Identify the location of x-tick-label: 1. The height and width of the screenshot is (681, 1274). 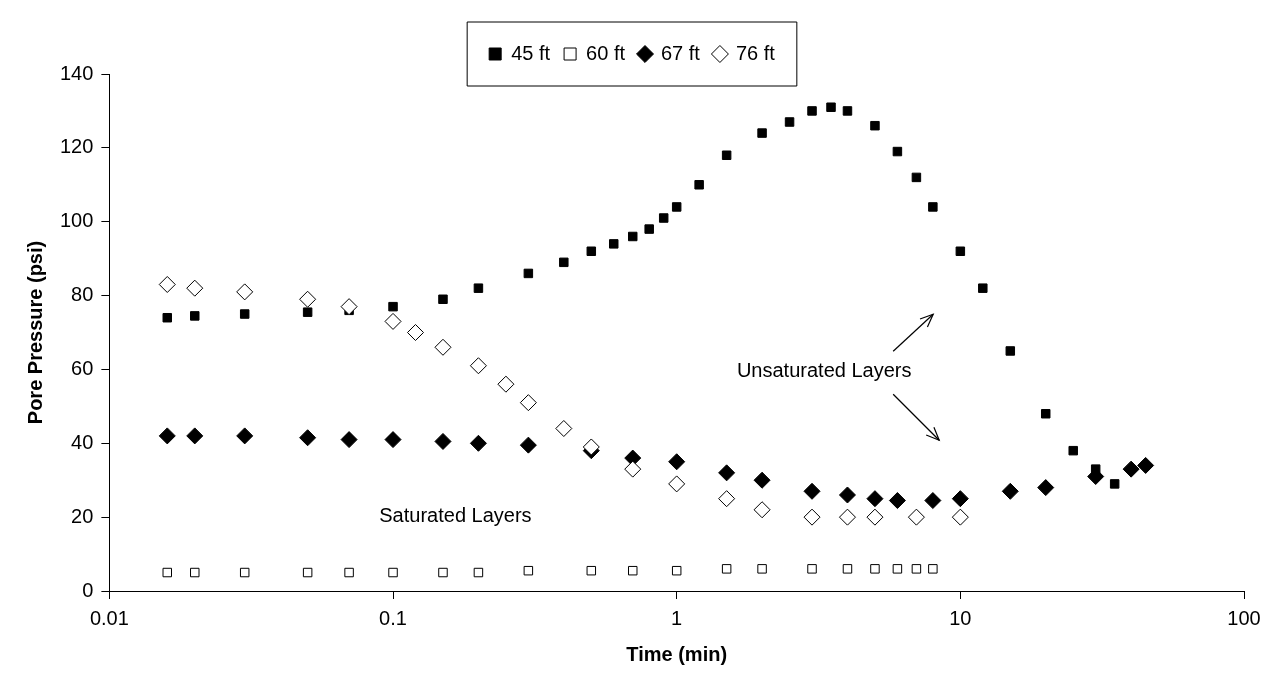
(677, 617).